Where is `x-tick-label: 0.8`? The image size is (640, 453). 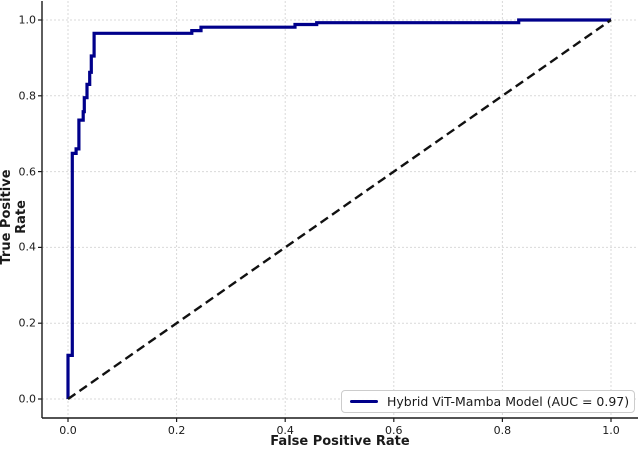 x-tick-label: 0.8 is located at coordinates (502, 430).